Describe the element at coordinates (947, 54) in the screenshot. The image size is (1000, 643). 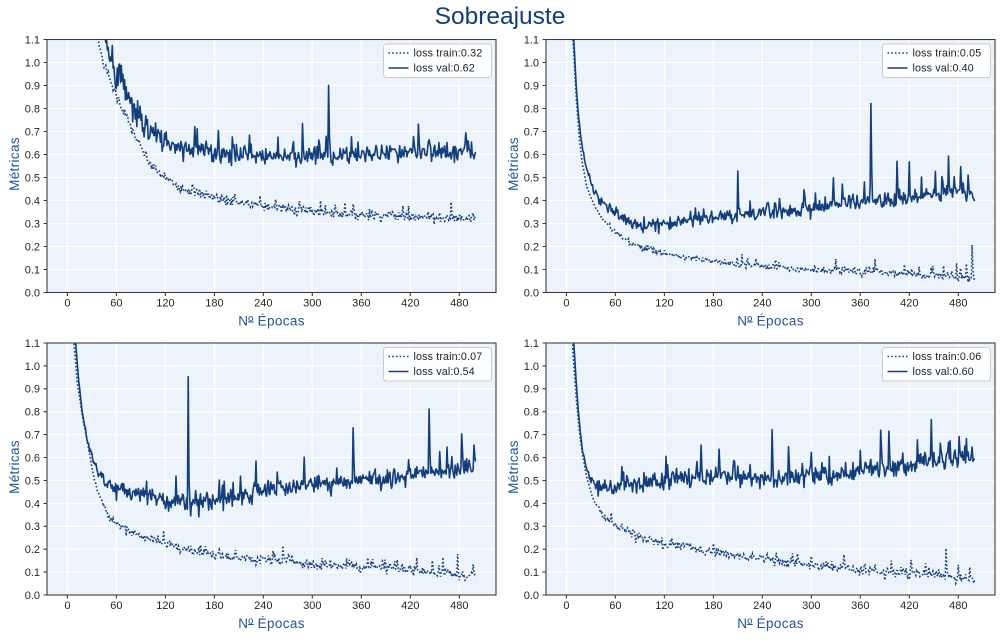
I see `svg-text: loss train:0.05` at that location.